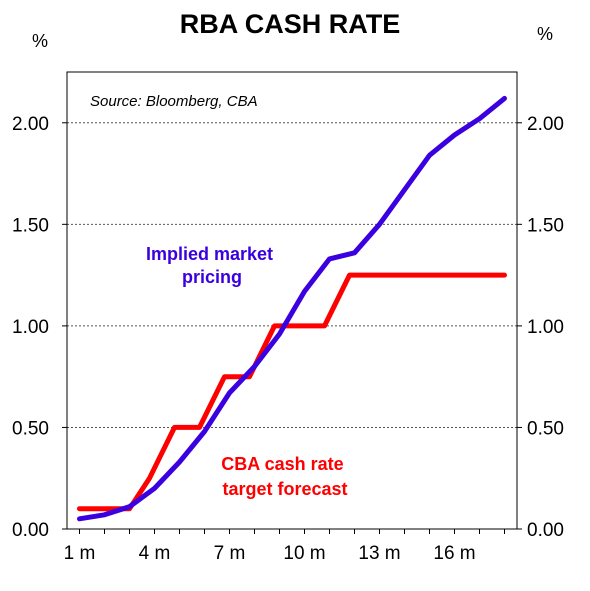 This screenshot has height=591, width=590. Describe the element at coordinates (545, 34) in the screenshot. I see `right-y-unit: %` at that location.